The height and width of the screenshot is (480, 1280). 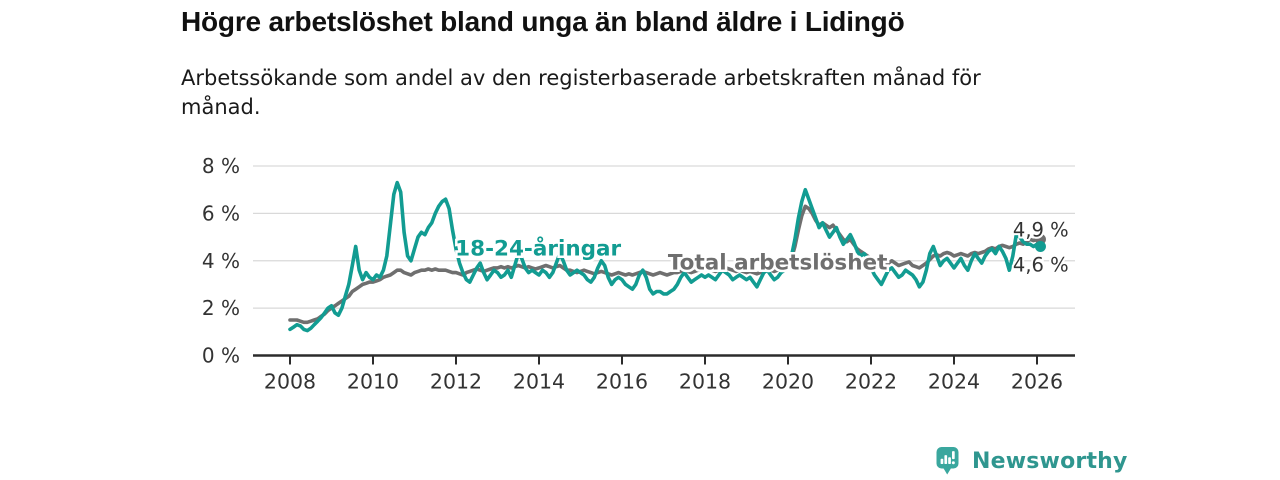 I want to click on newsworthy-logo-icon, so click(x=947, y=461).